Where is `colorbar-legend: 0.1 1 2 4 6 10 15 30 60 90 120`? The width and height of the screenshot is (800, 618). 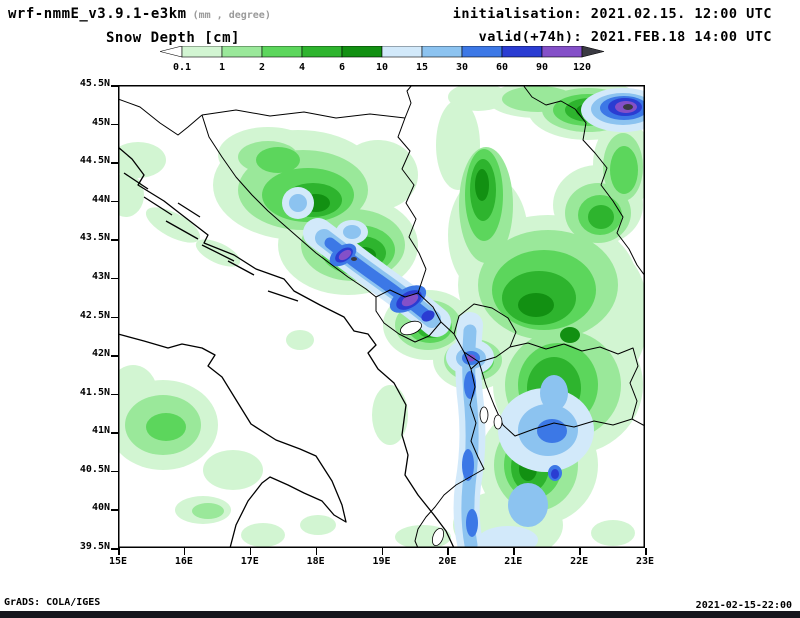 colorbar-legend: 0.1 1 2 4 6 10 15 30 60 90 120 is located at coordinates (383, 59).